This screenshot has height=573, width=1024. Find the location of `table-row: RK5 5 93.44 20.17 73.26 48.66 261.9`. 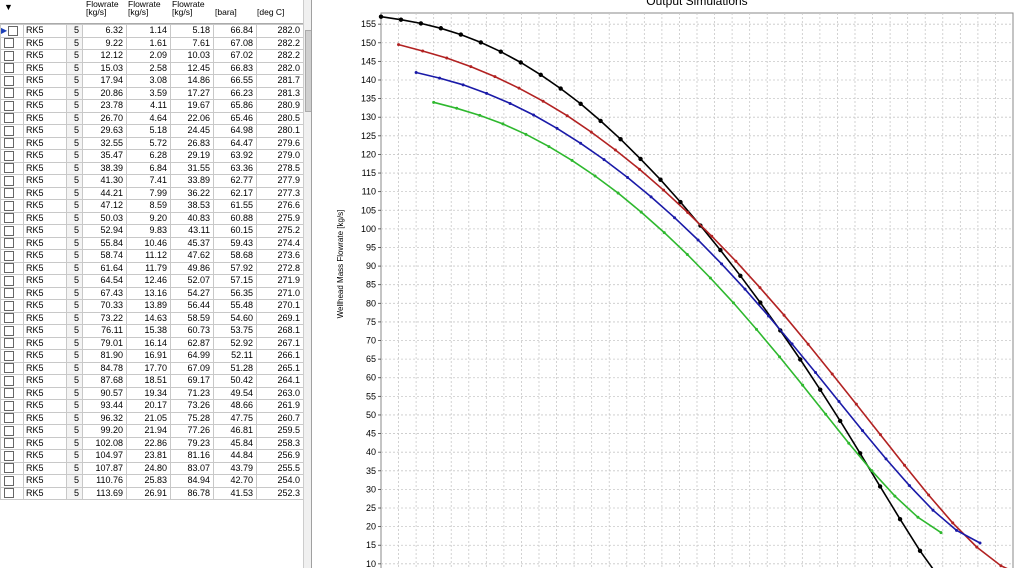

table-row: RK5 5 93.44 20.17 73.26 48.66 261.9 is located at coordinates (152, 406).